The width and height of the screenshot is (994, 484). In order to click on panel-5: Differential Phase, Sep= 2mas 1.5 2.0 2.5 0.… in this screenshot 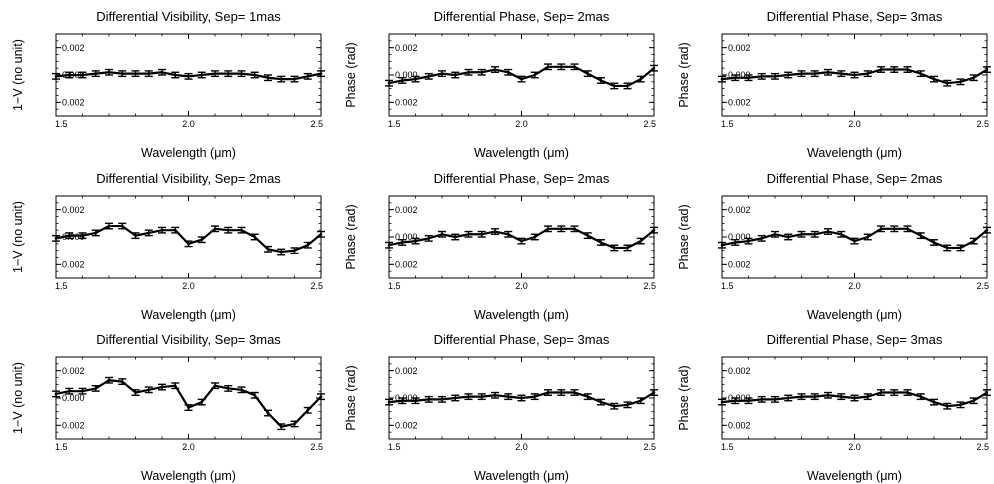, I will do `click(501, 246)`.